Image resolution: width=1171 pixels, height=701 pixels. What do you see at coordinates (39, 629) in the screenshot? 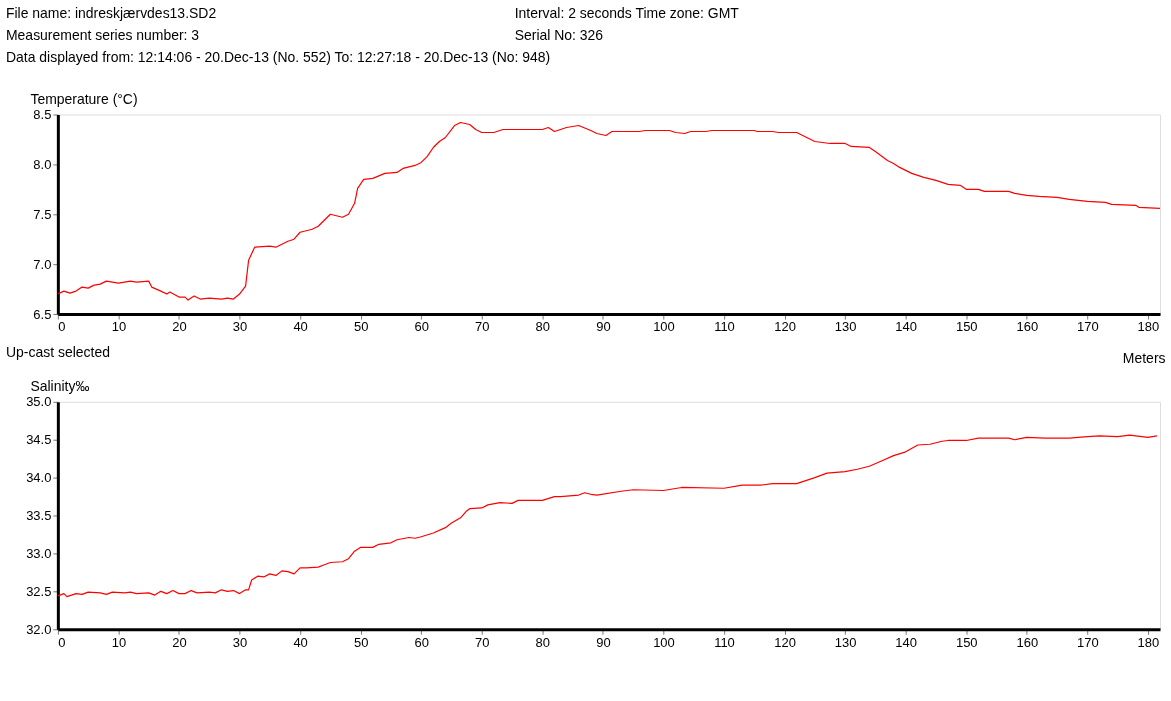
I see `y-tick-label: 32.0` at bounding box center [39, 629].